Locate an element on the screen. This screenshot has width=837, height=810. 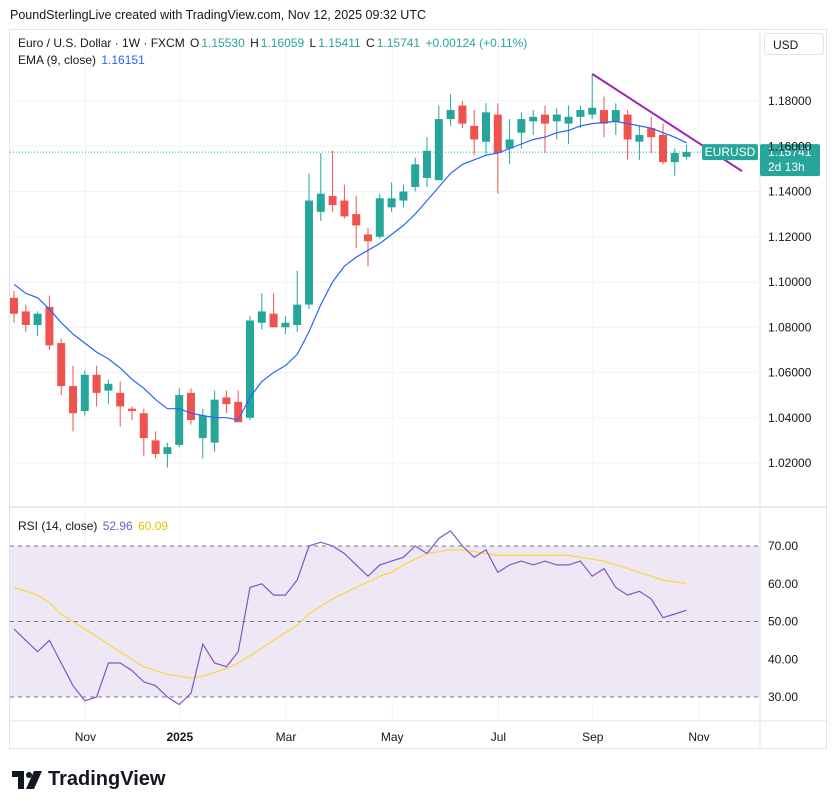
tradingview-logo-icon is located at coordinates (27, 779).